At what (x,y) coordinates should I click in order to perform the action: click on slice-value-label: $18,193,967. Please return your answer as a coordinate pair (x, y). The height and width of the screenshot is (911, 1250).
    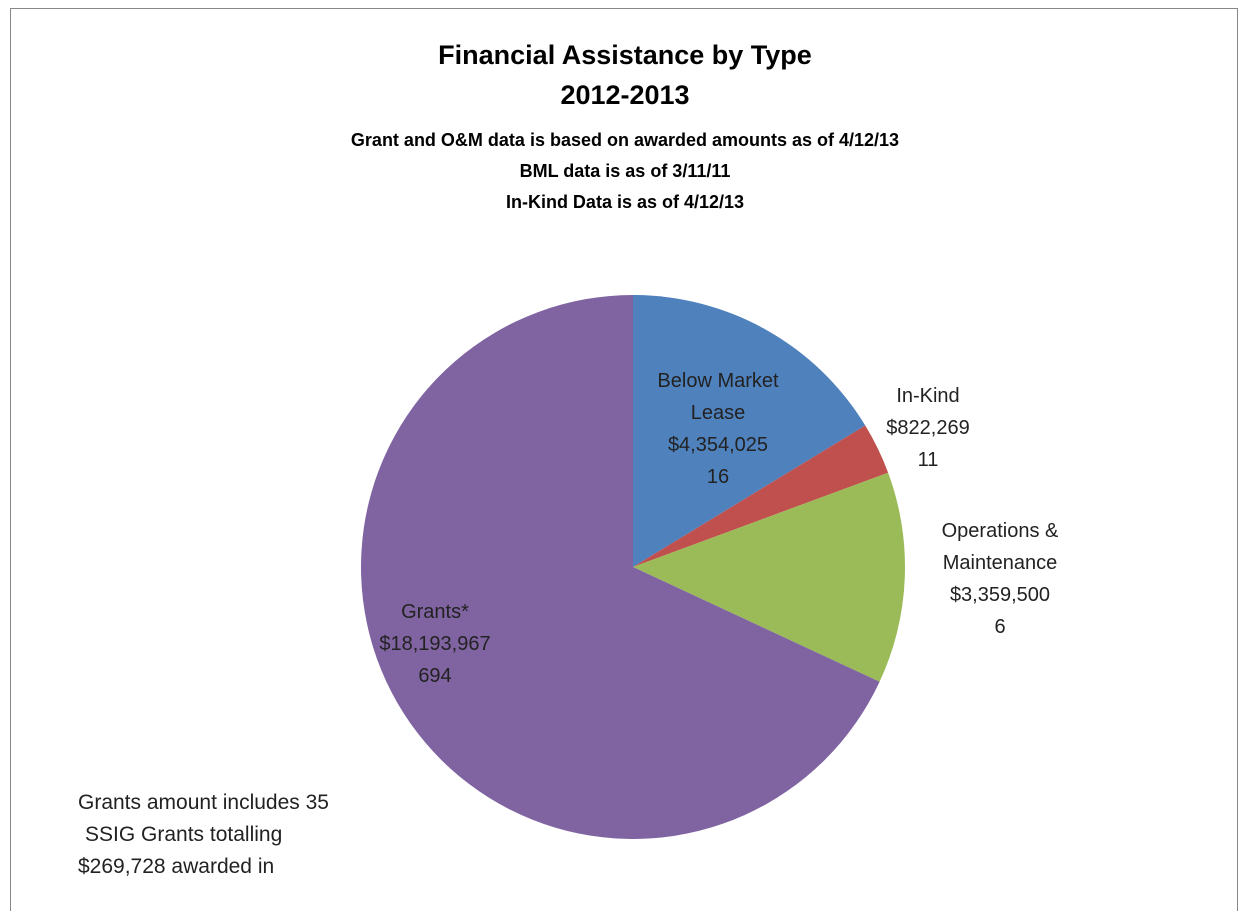
    Looking at the image, I should click on (435, 644).